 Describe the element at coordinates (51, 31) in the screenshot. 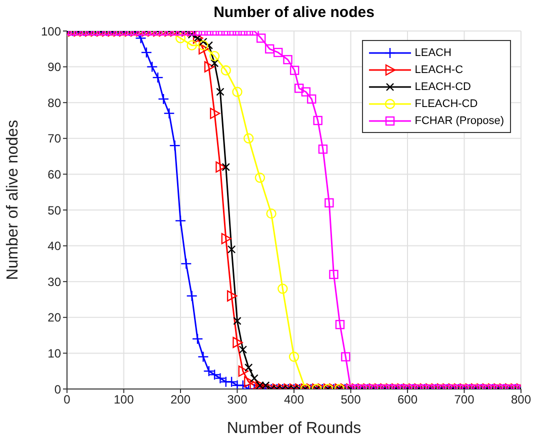

I see `y-tick-label: 100` at that location.